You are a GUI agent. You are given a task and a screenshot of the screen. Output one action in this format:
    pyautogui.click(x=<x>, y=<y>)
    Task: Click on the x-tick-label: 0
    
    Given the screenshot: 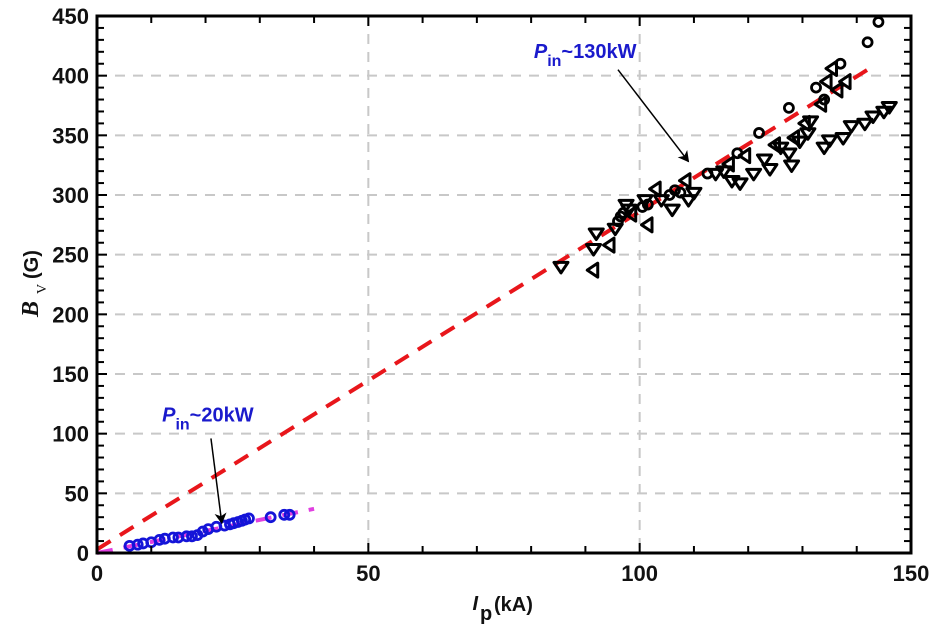 What is the action you would take?
    pyautogui.click(x=97, y=573)
    